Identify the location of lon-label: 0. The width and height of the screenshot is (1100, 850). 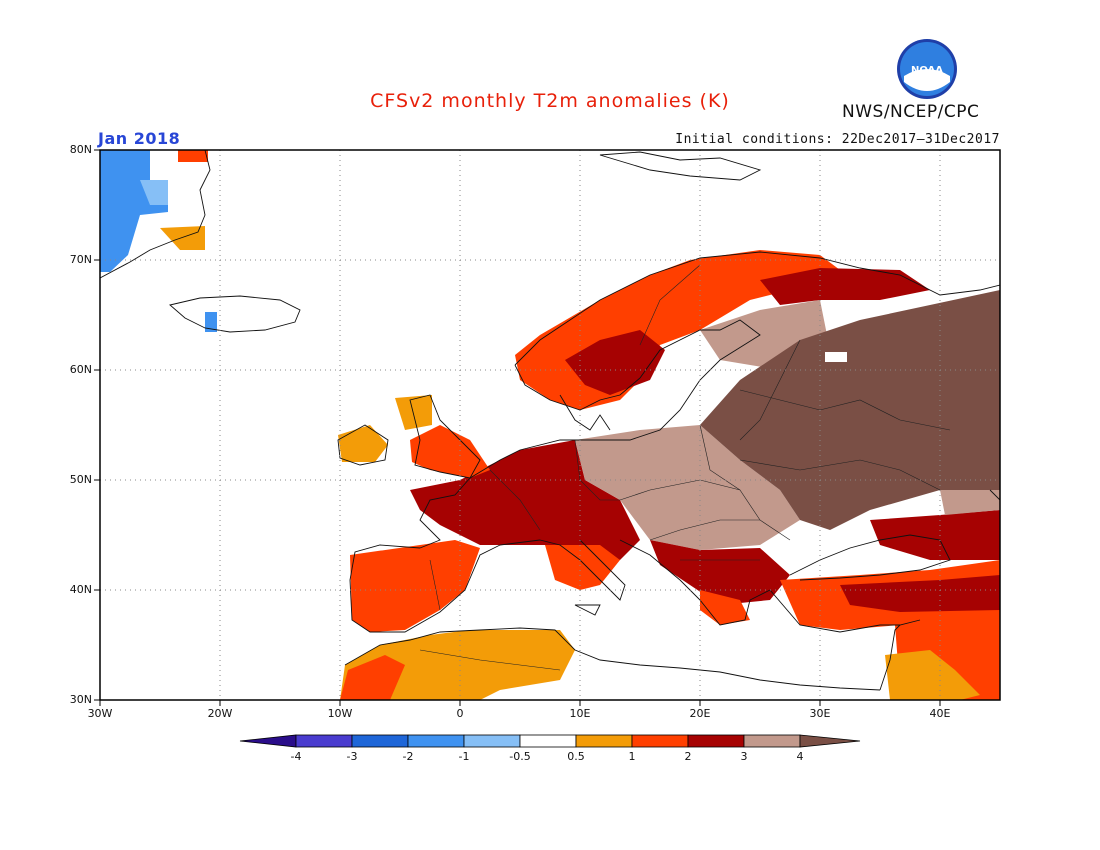
(460, 713).